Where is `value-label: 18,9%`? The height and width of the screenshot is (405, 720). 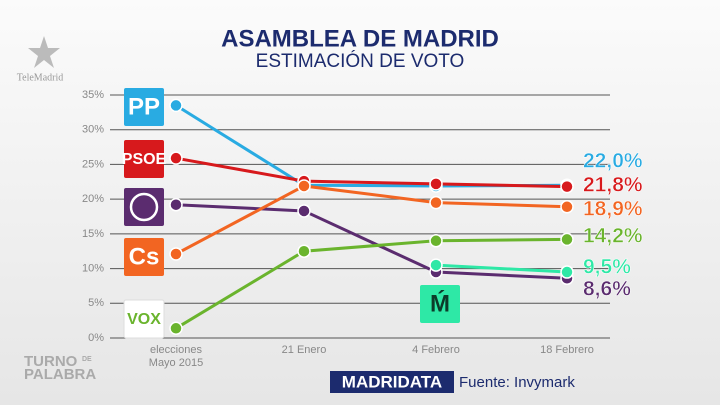
value-label: 18,9% is located at coordinates (613, 209).